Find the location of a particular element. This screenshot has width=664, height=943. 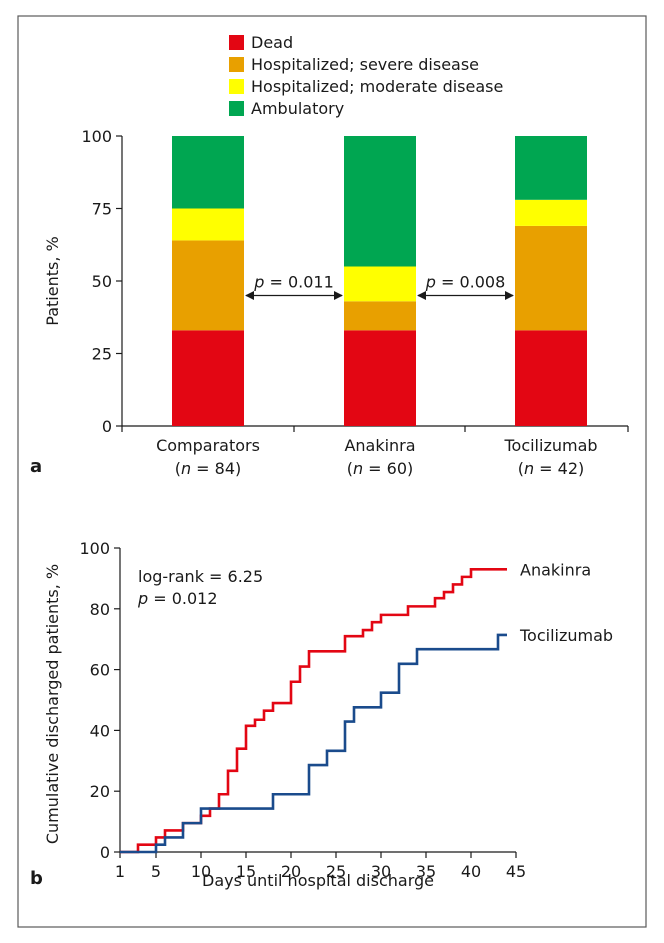

y-tick-label: 20 is located at coordinates (100, 791).